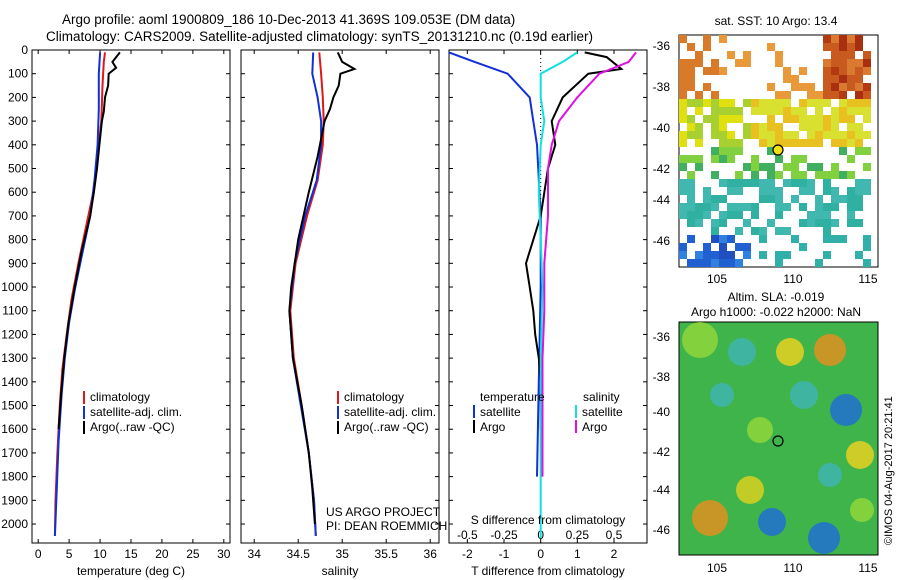  I want to click on x-tick-label: 1, so click(577, 554).